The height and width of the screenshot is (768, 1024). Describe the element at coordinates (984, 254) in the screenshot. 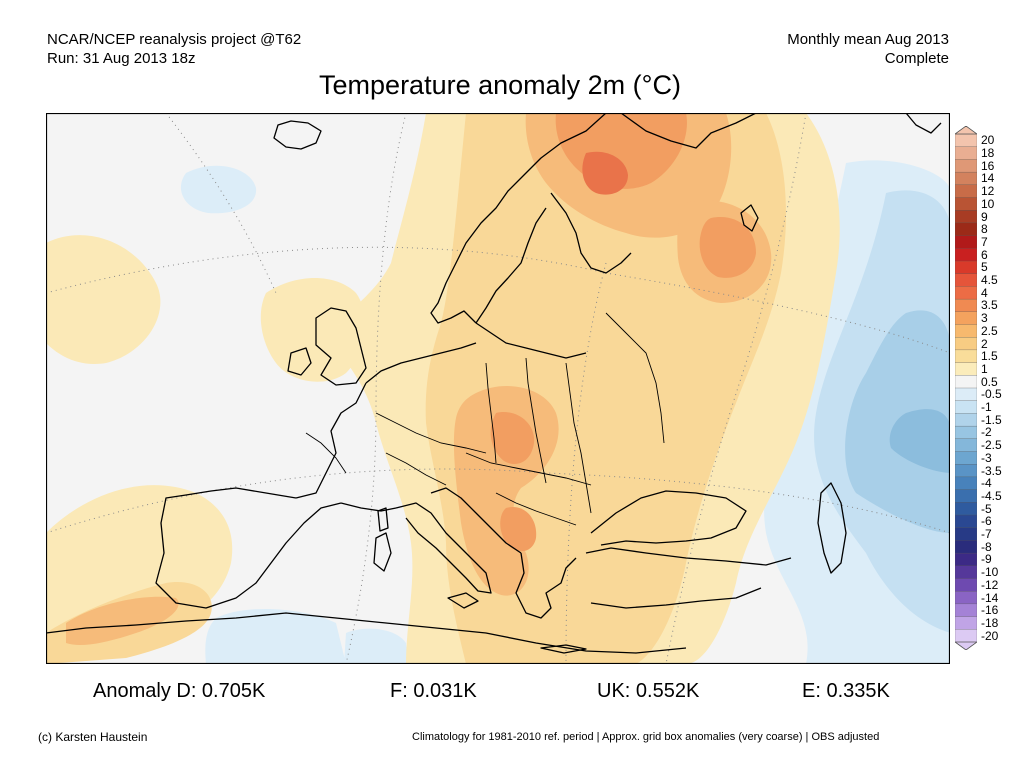

I see `colorbar-tick-label: 6` at that location.